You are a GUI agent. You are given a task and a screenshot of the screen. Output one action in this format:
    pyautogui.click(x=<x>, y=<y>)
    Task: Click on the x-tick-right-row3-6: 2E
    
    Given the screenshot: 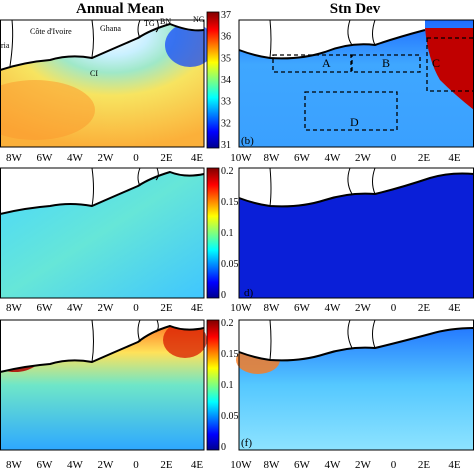 What is the action you would take?
    pyautogui.click(x=424, y=465)
    